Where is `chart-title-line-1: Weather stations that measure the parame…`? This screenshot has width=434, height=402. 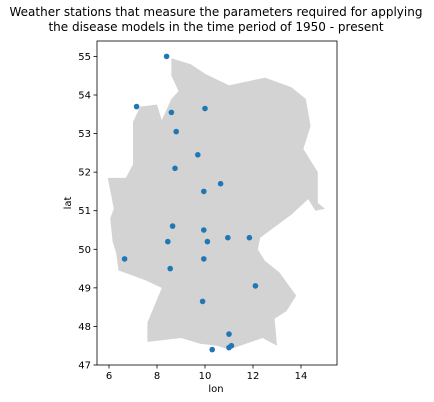 chart-title-line-1: Weather stations that measure the parame… is located at coordinates (216, 12).